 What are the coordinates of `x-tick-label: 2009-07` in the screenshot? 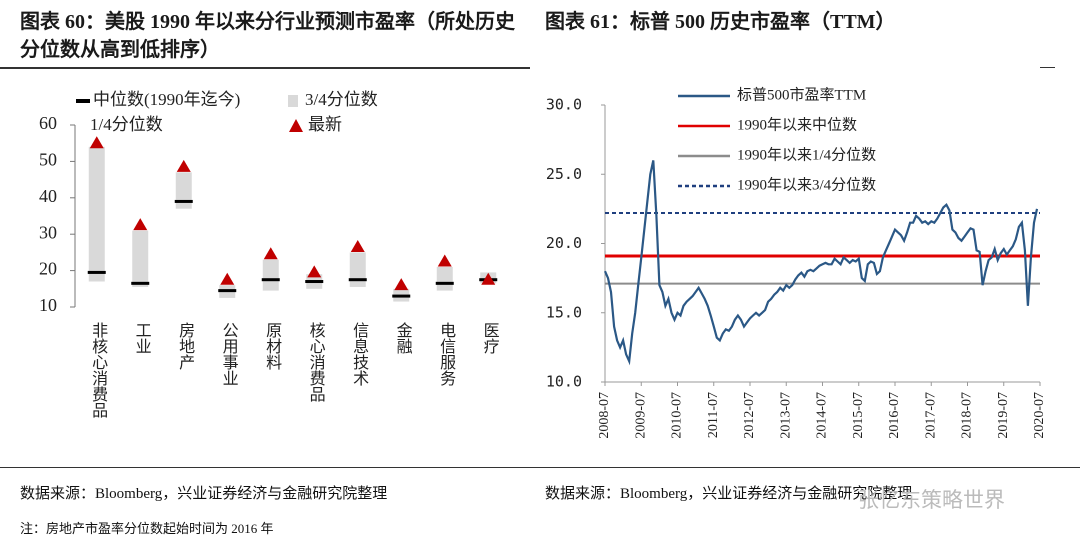 It's located at (640, 415).